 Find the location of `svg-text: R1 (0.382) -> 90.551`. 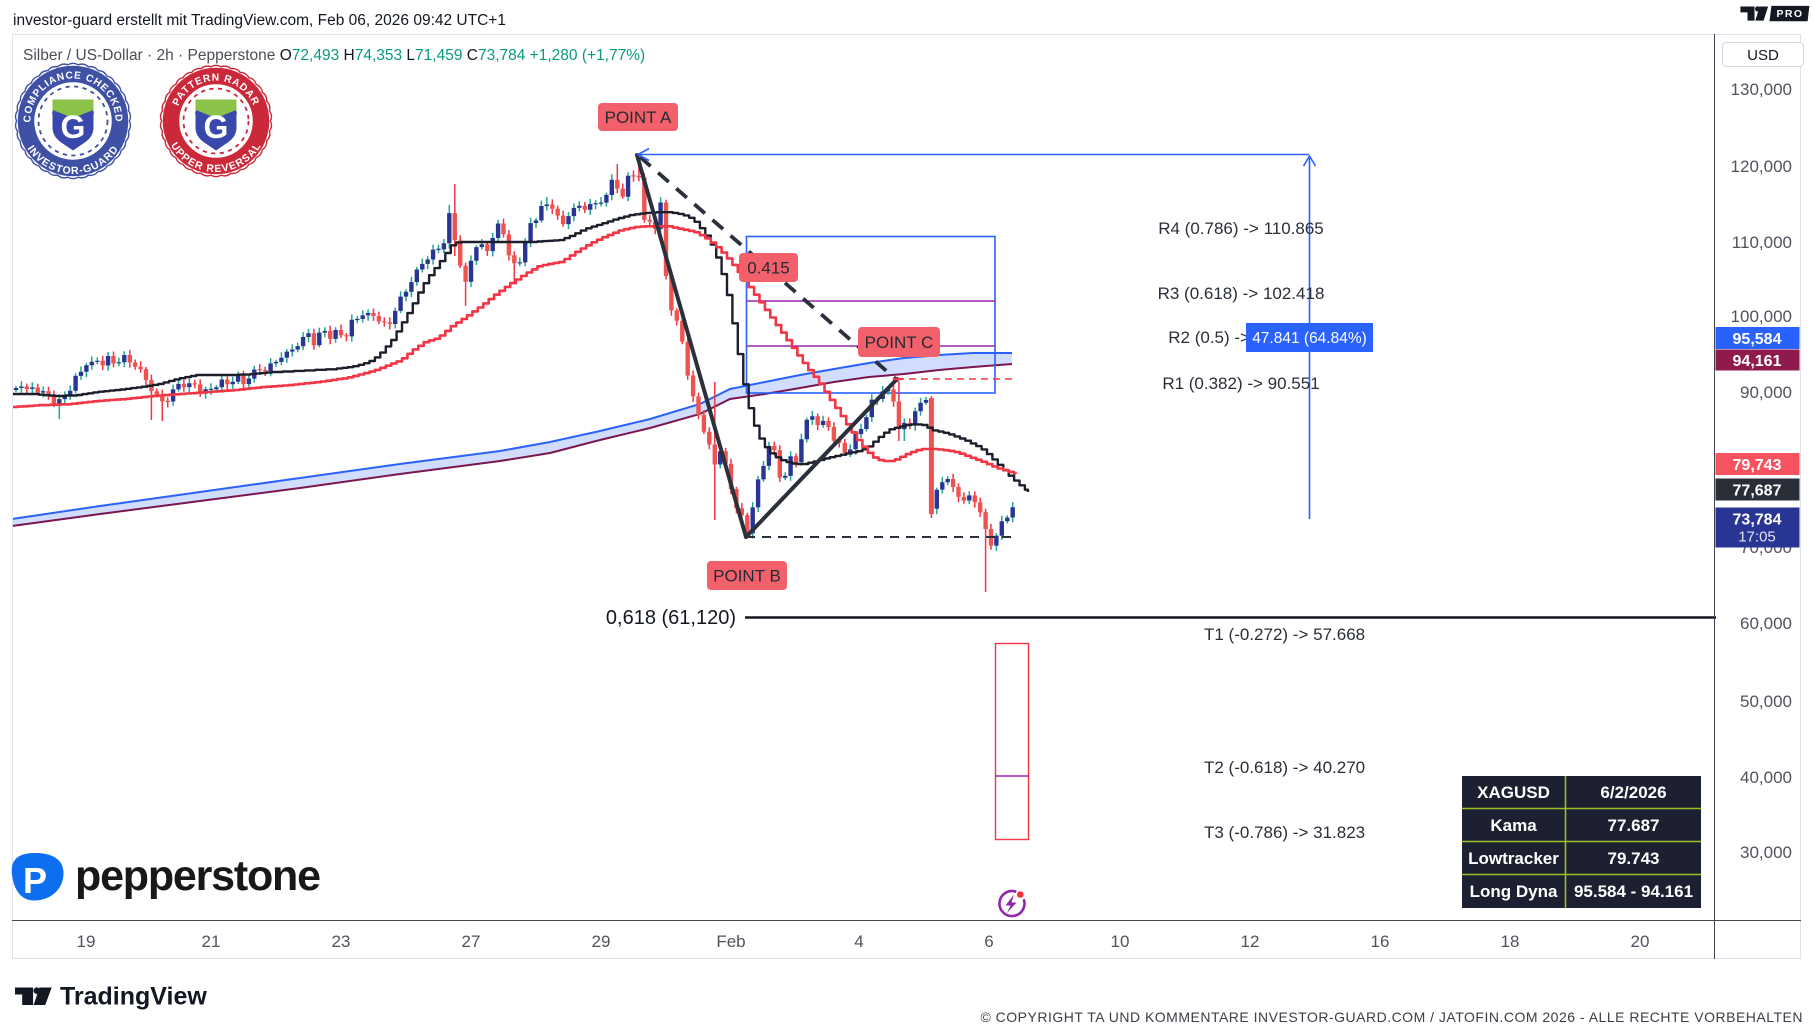

svg-text: R1 (0.382) -> 90.551 is located at coordinates (1240, 383).